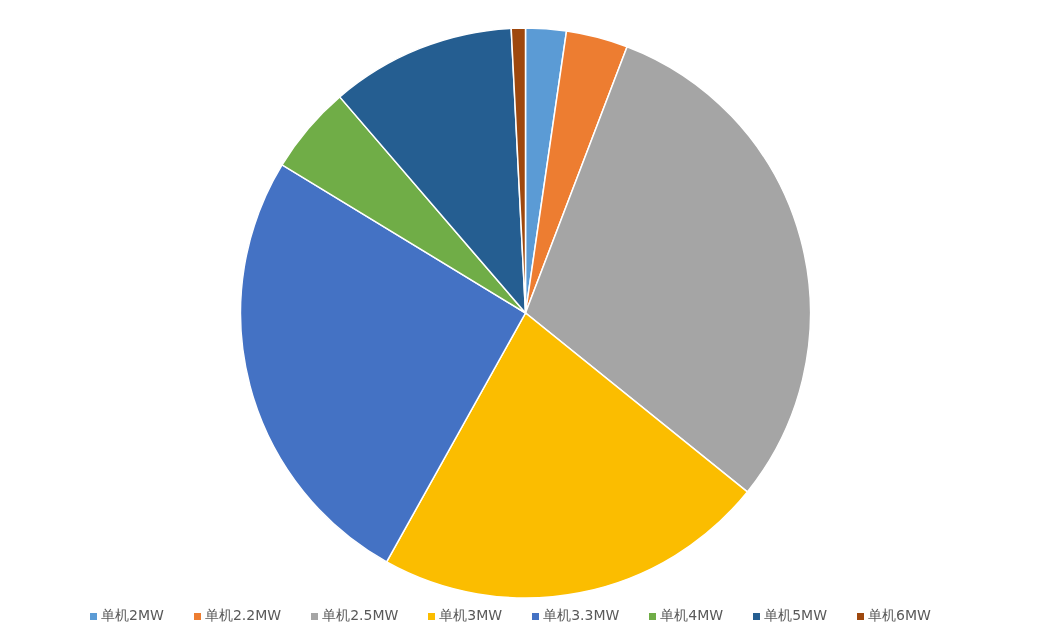 This screenshot has width=1051, height=644. I want to click on legend-label: 单机2MW, so click(132, 615).